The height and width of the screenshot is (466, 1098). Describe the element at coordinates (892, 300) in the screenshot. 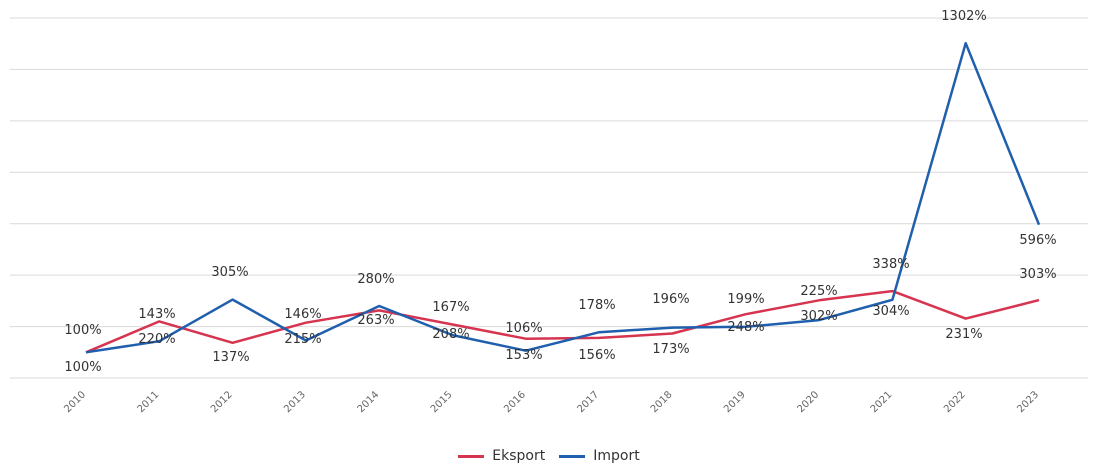

I see `data-point-import-2021` at that location.